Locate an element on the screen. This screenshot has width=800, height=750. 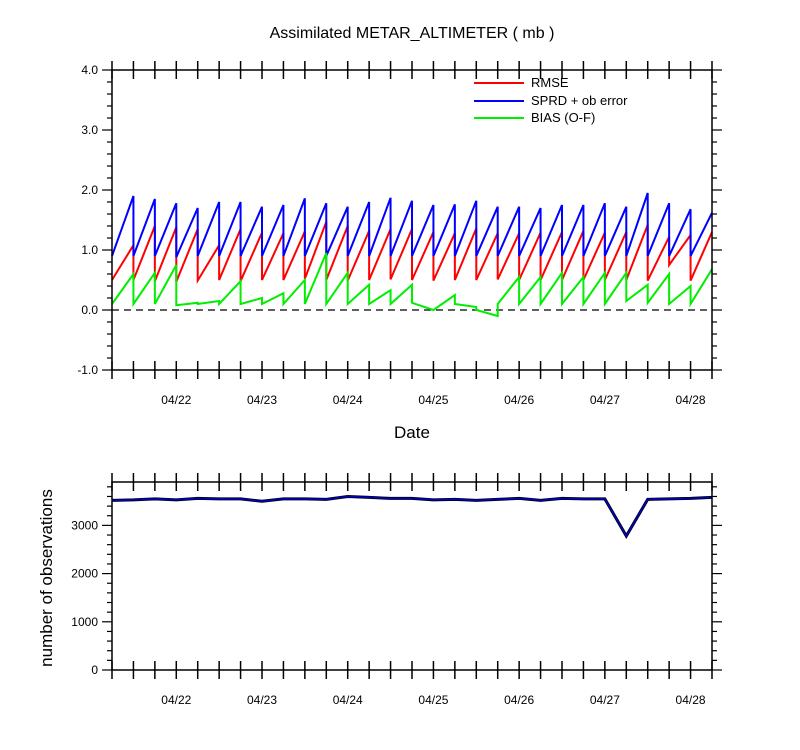
y-tick-label: 0 is located at coordinates (94, 670).